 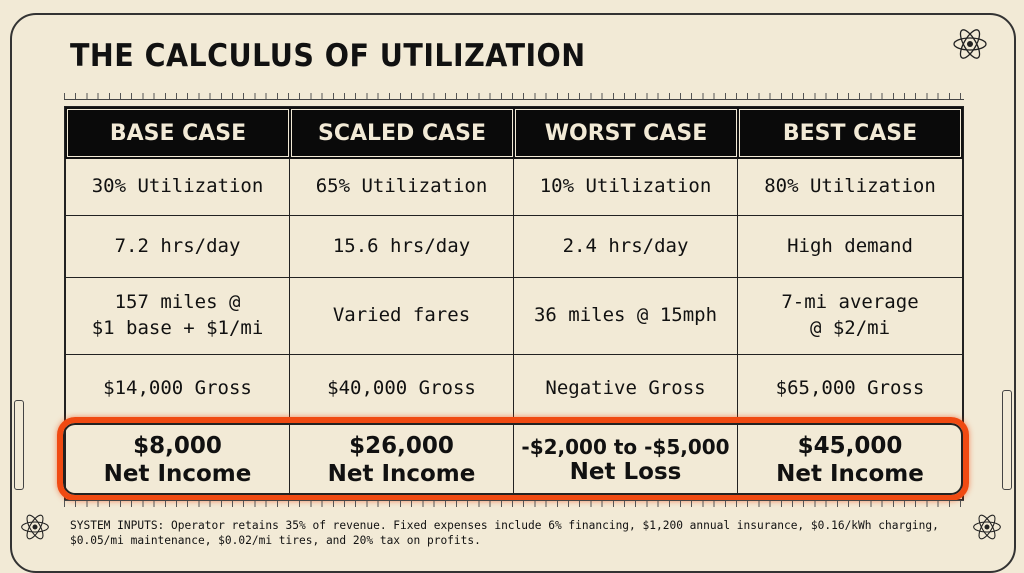 I want to click on table-cell: 30% Utilization, so click(x=178, y=187).